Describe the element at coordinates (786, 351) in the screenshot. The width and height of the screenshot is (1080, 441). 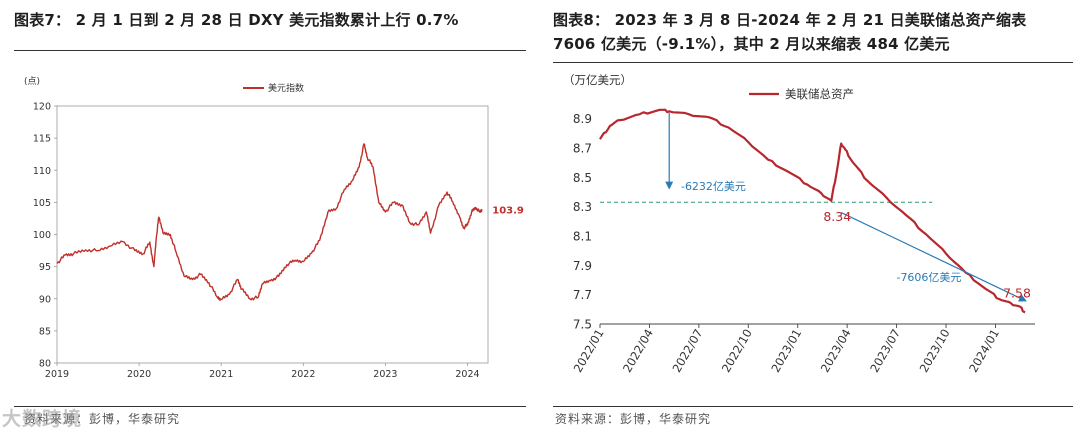
I see `x-tick-label-4: 2023/01` at that location.